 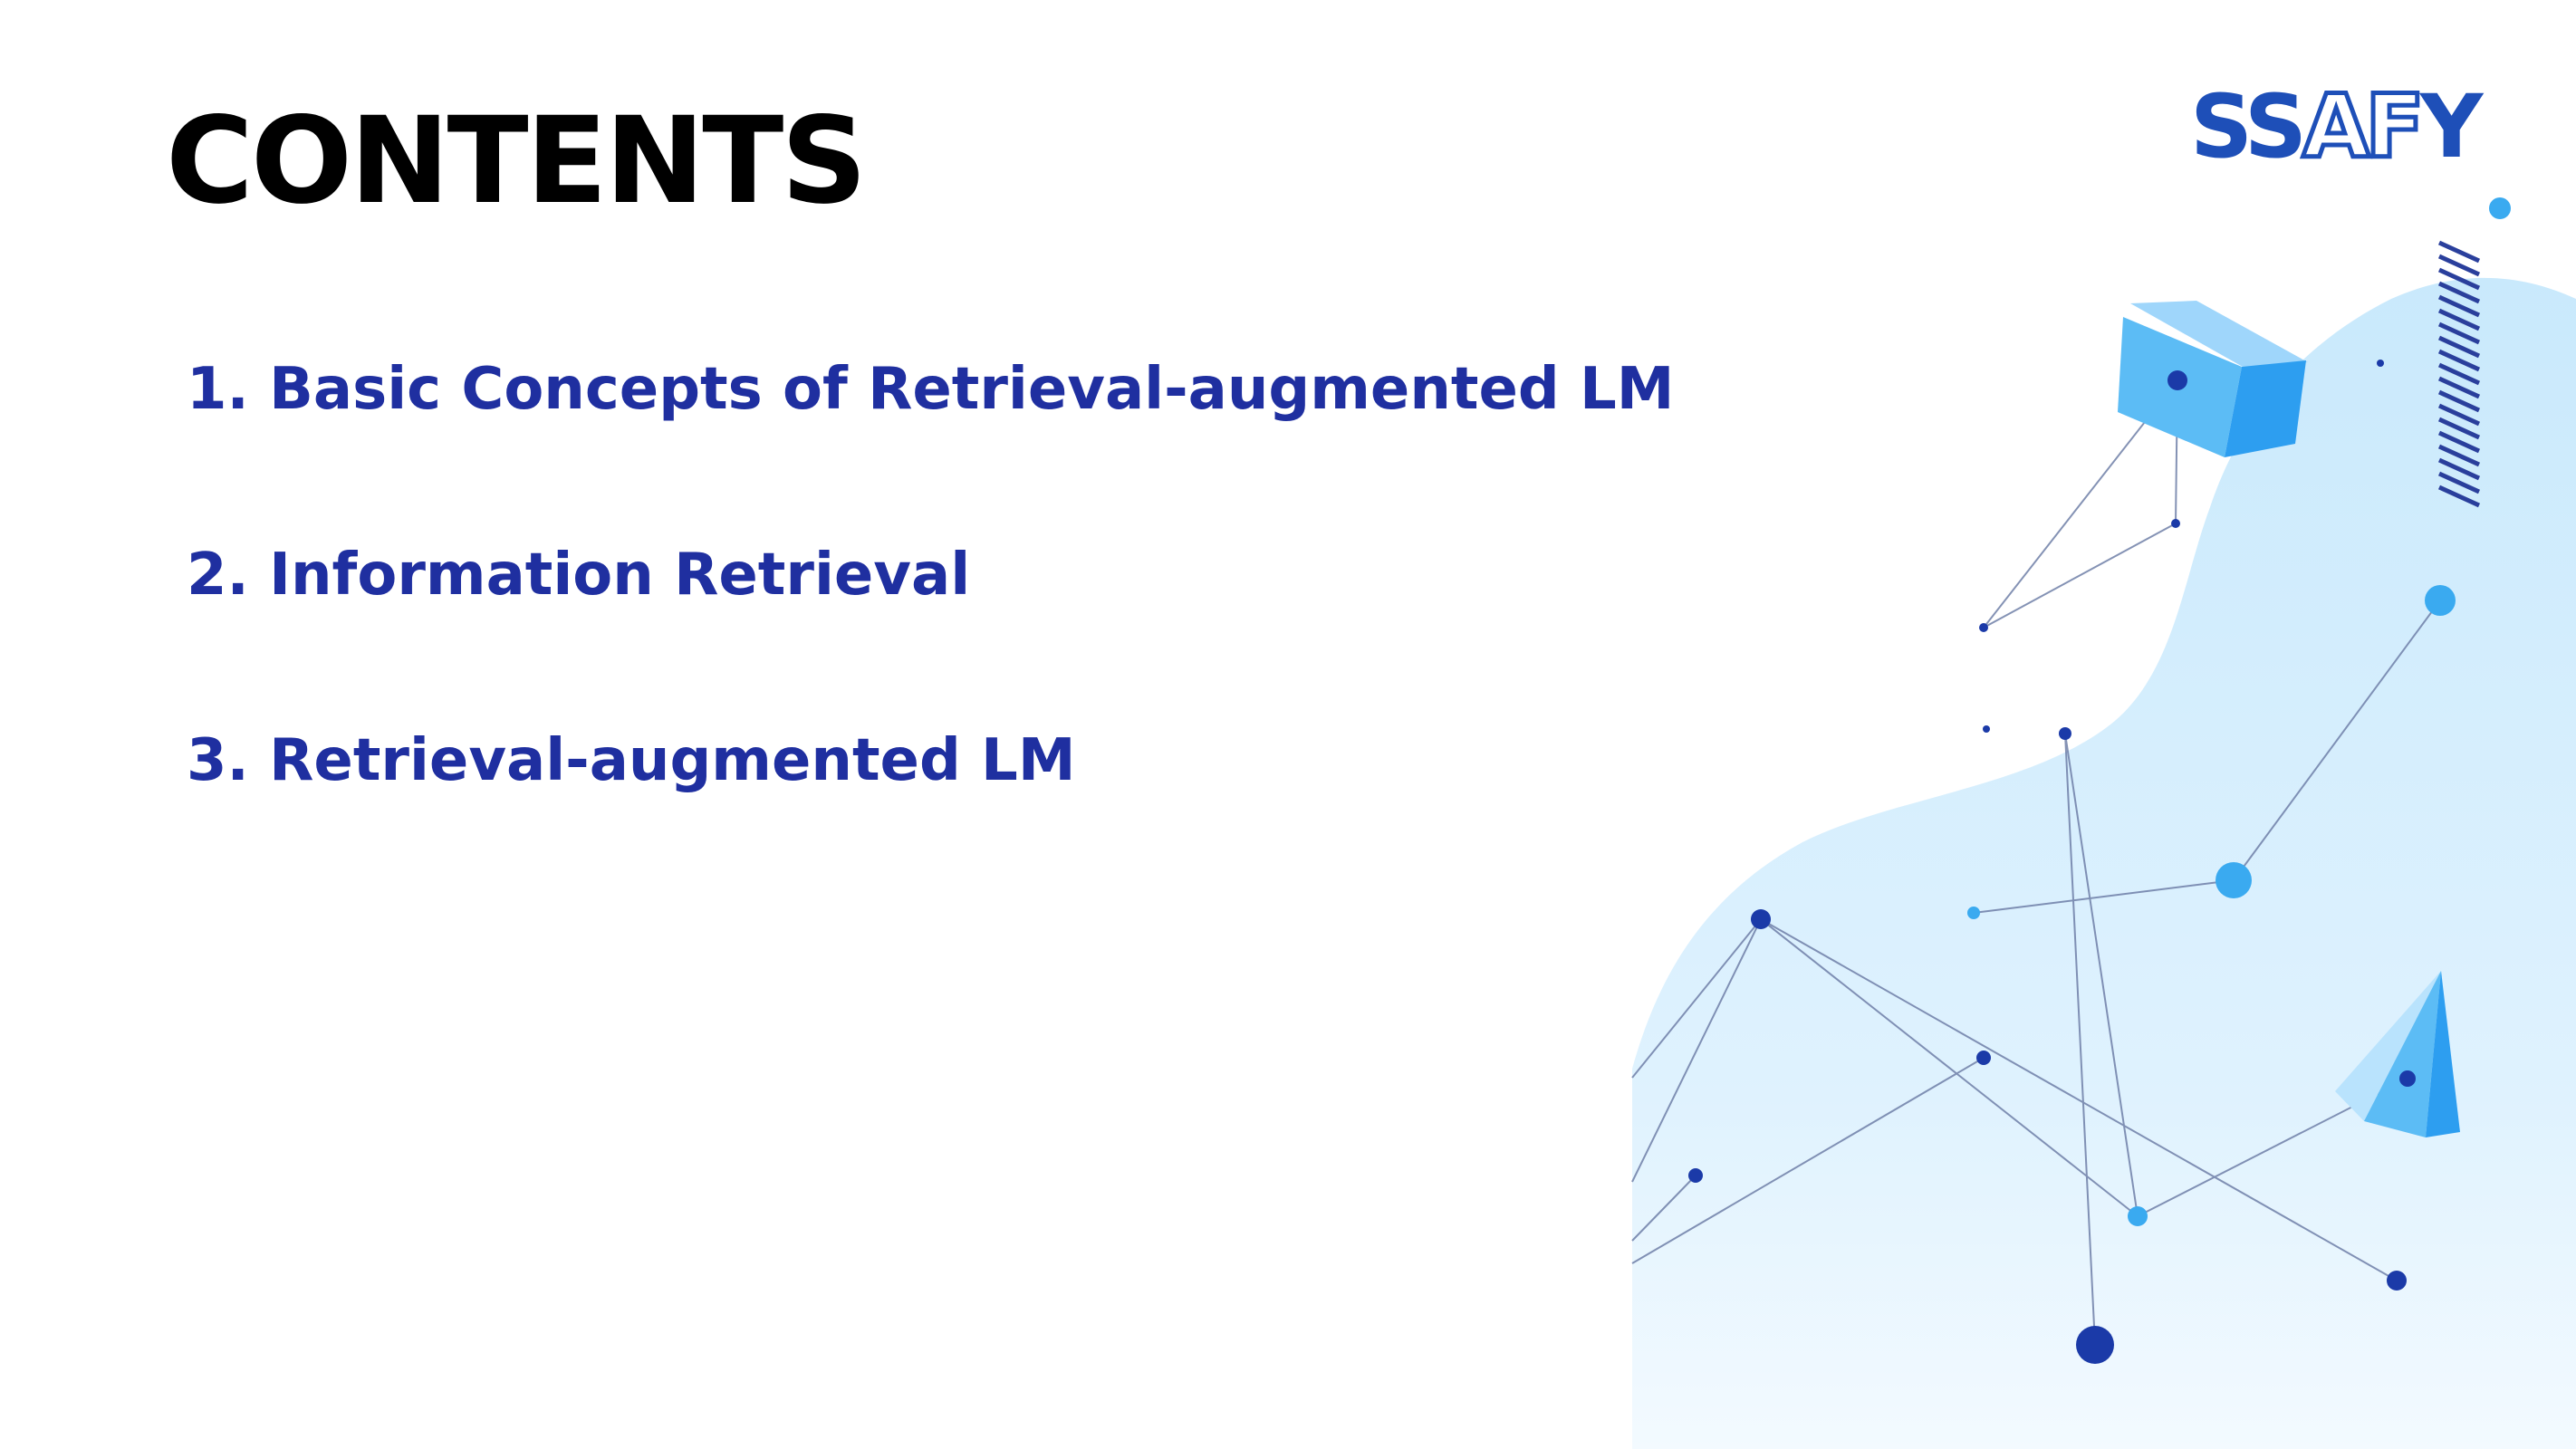 I want to click on page-title: CONTENTS, so click(x=515, y=161).